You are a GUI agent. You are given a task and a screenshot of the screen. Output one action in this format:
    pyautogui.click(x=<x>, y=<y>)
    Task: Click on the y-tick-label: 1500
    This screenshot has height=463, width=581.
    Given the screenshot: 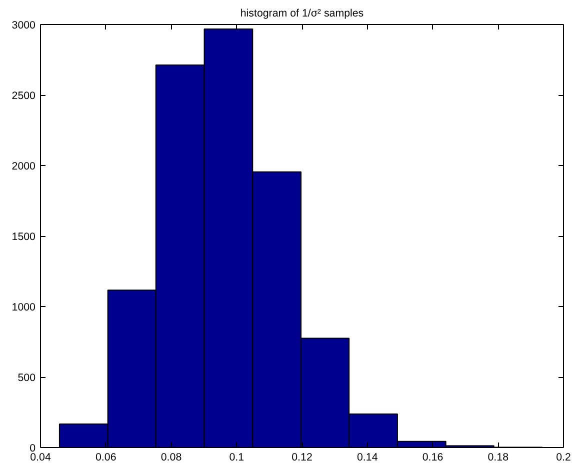 What is the action you would take?
    pyautogui.click(x=24, y=237)
    